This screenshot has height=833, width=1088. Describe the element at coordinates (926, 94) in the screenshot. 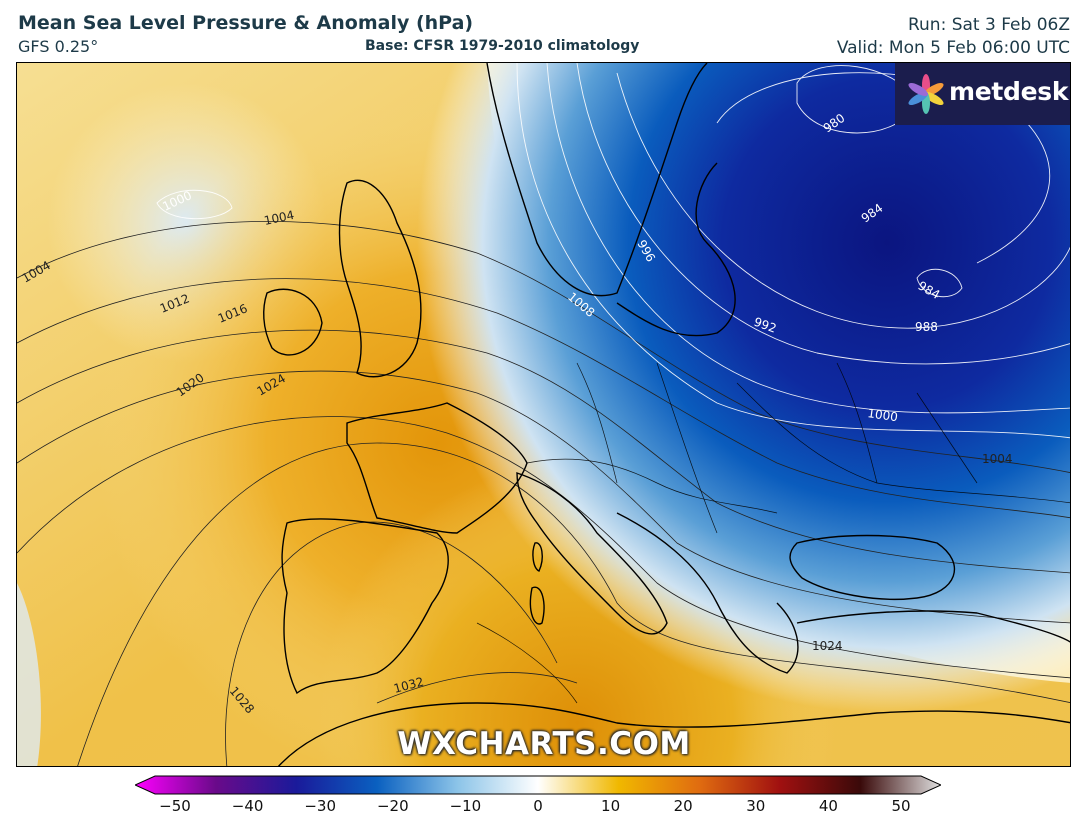

I see `metdesk-flower-icon` at that location.